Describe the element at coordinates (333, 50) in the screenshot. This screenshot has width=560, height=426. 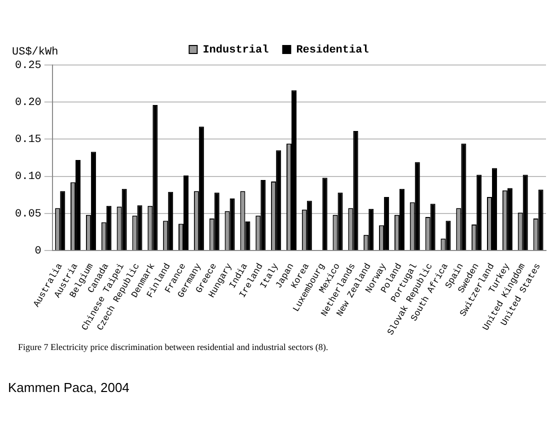
I see `legend-label: Residential` at that location.